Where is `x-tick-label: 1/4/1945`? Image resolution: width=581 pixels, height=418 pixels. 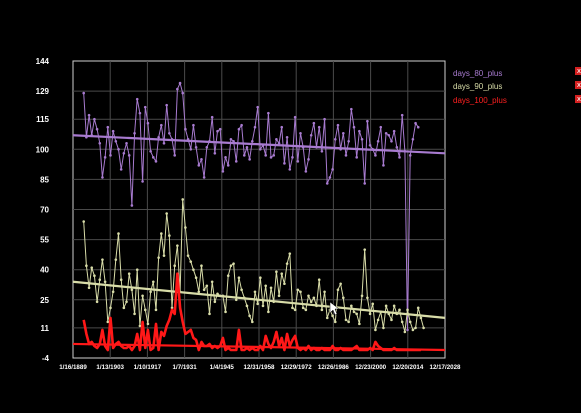
x-tick-label: 1/4/1945 is located at coordinates (222, 367).